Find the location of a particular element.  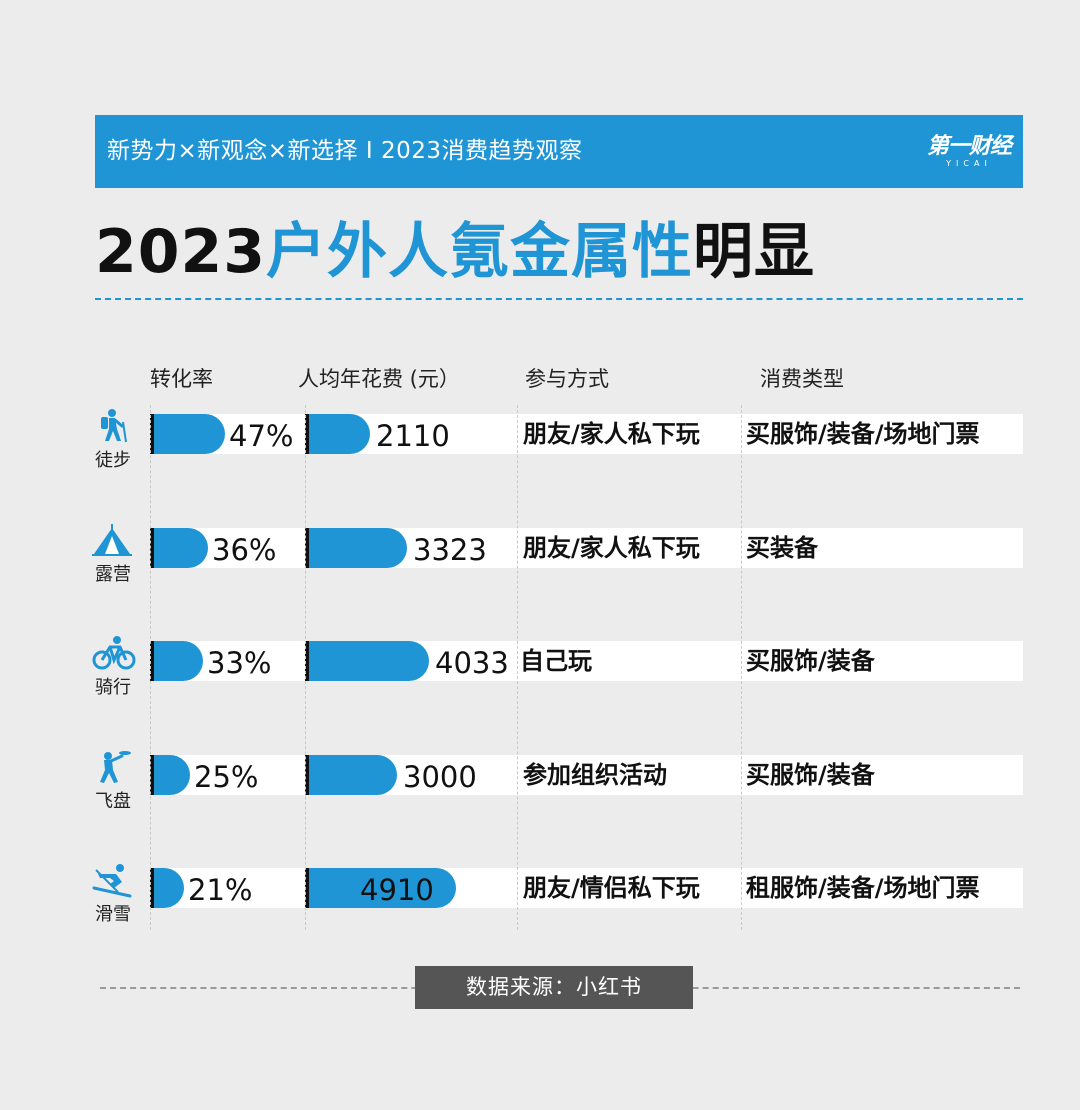

consumption-type: 买服饰/装备/场地门票 is located at coordinates (863, 434).